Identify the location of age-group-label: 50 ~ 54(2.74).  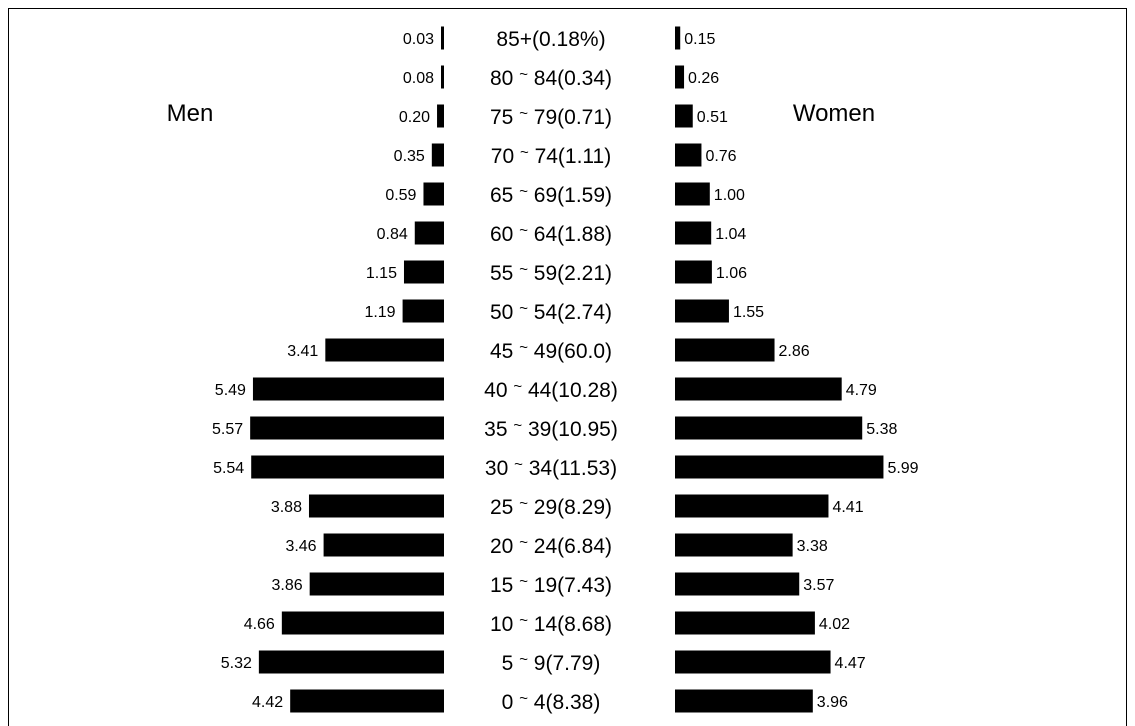
(551, 312).